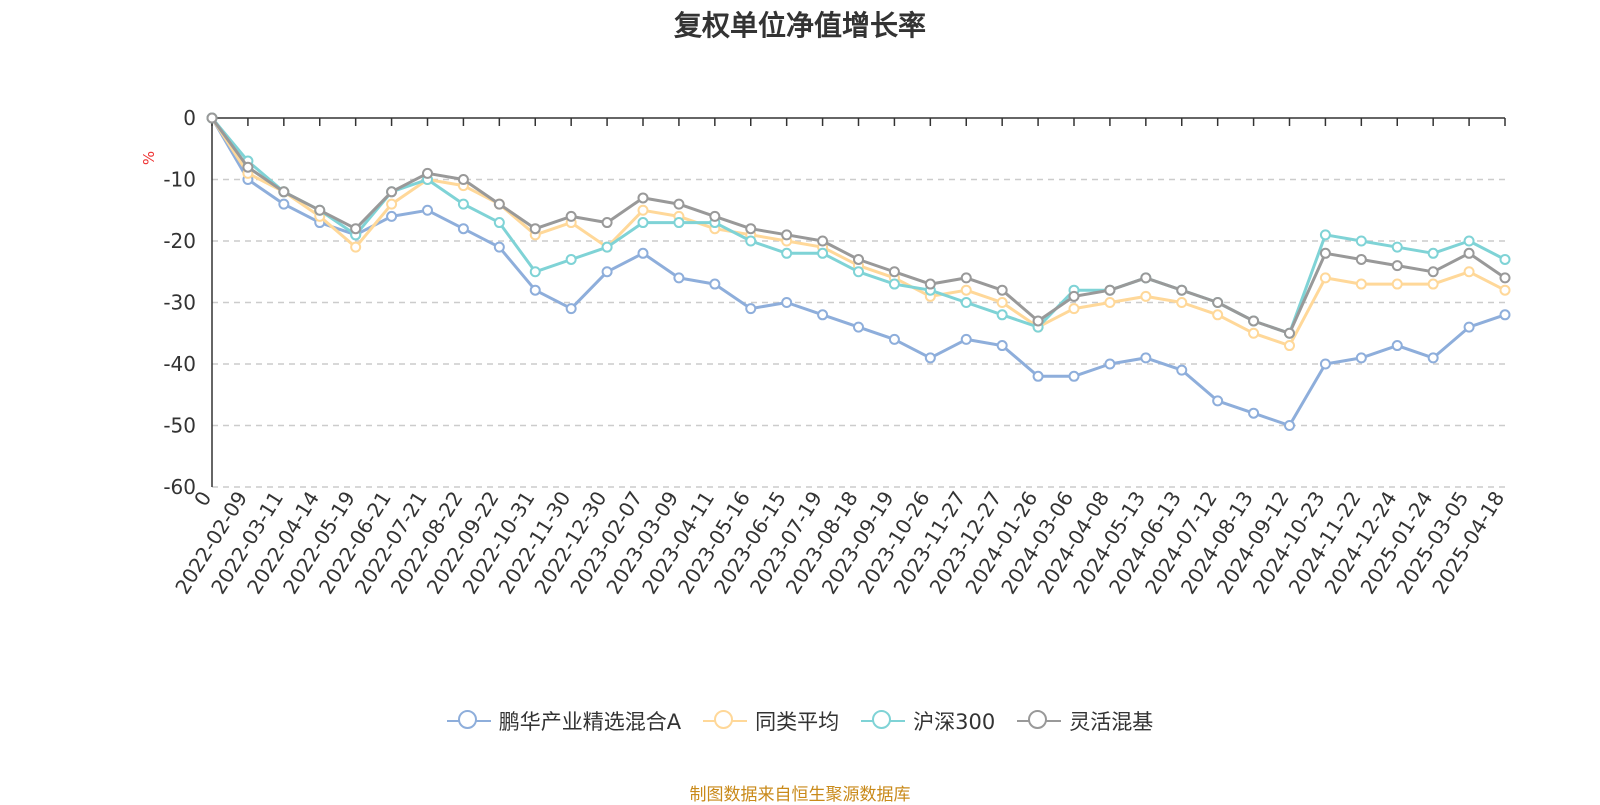  I want to click on y-tick-label: -50, so click(179, 426).